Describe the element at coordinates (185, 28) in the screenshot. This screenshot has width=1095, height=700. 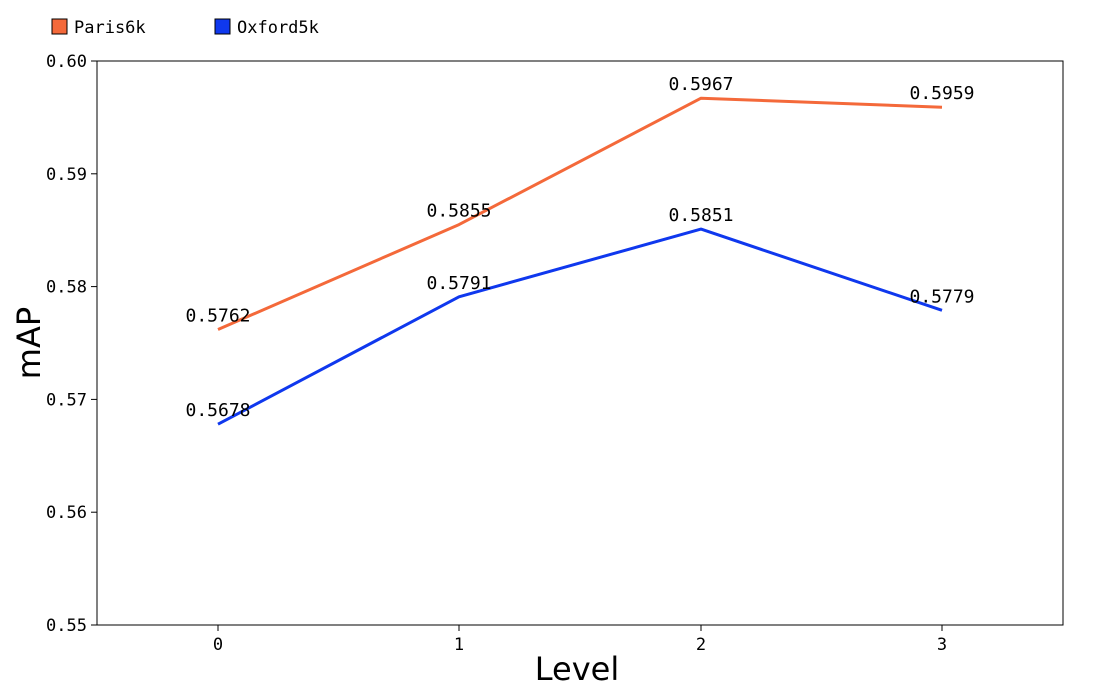
I see `legend: Paris6k Oxford5k` at that location.